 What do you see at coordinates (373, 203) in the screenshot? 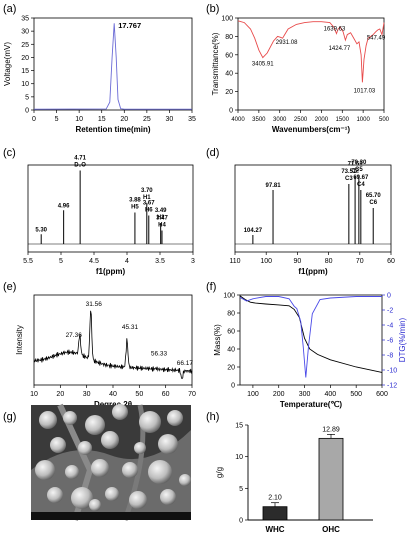
I see `peak-assignment-label: C6` at bounding box center [373, 203].